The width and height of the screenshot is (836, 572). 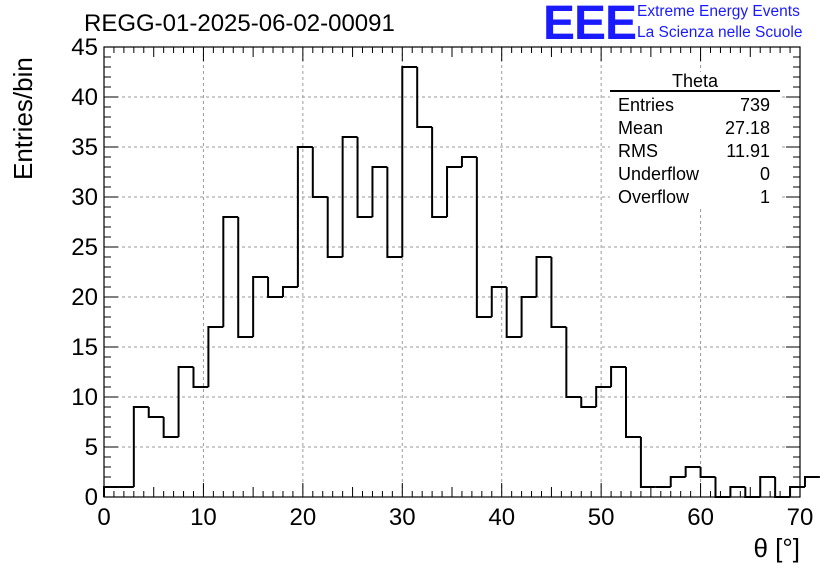 What do you see at coordinates (84, 397) in the screenshot?
I see `y-tick-label: 10` at bounding box center [84, 397].